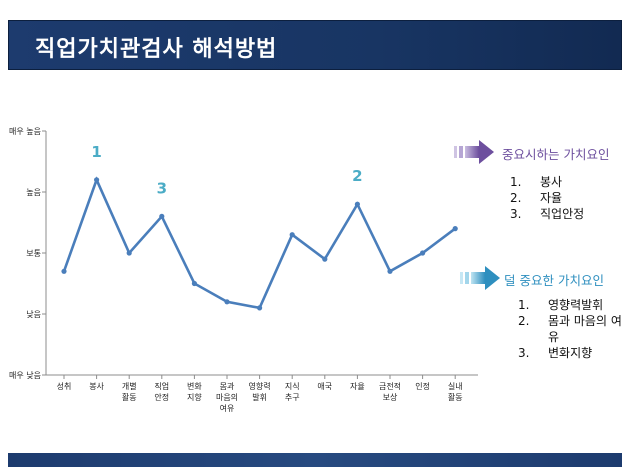 This screenshot has width=630, height=472. What do you see at coordinates (33, 314) in the screenshot?
I see `y-tick-label: 낮음` at bounding box center [33, 314].